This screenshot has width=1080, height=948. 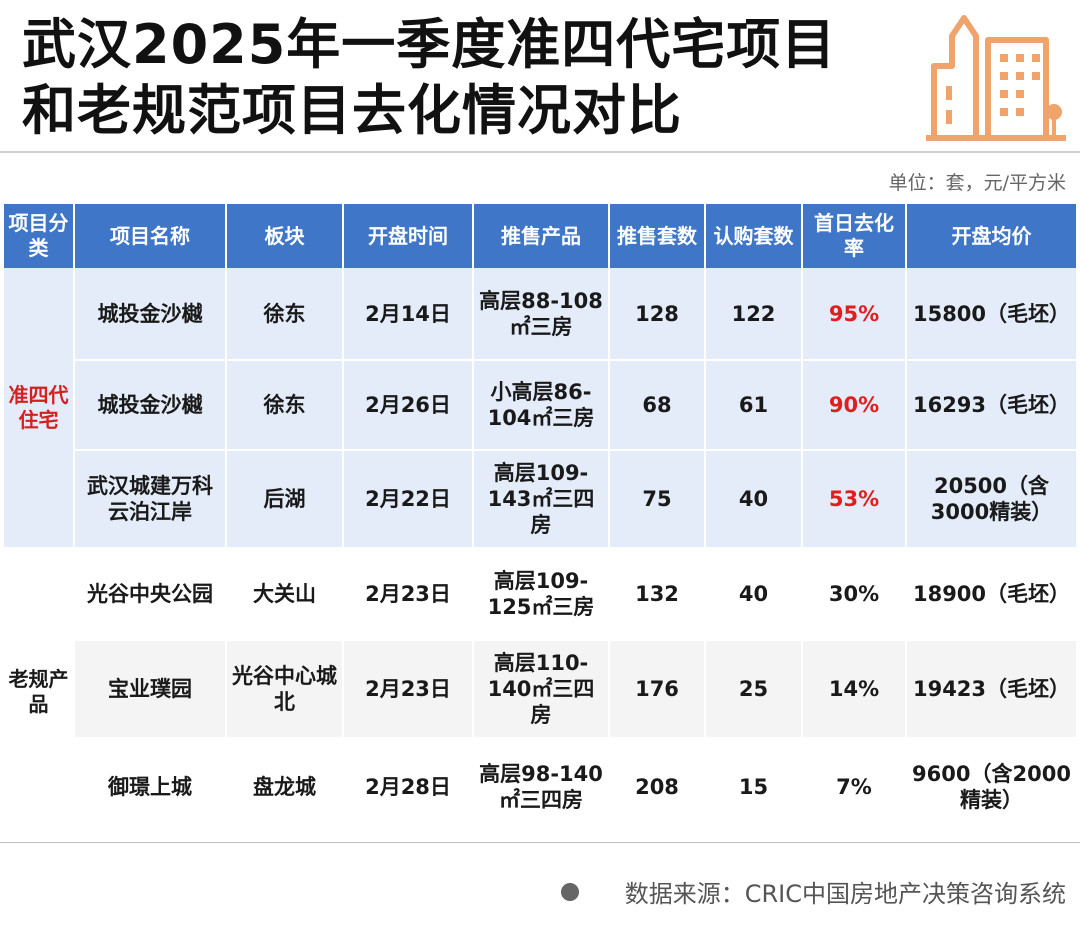 I want to click on product: 高层109-125㎡三房, so click(x=541, y=594).